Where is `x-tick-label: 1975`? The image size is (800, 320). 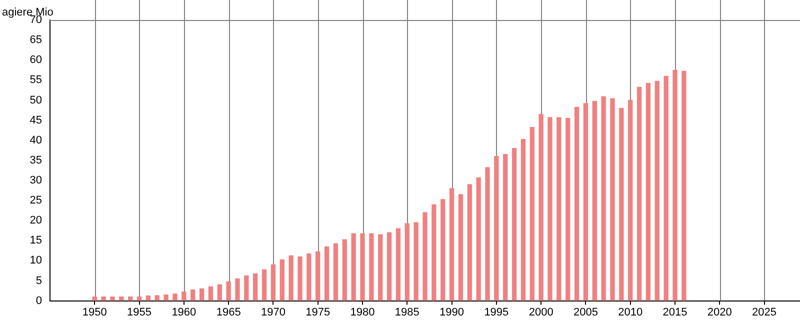 x-tick-label: 1975 is located at coordinates (318, 312).